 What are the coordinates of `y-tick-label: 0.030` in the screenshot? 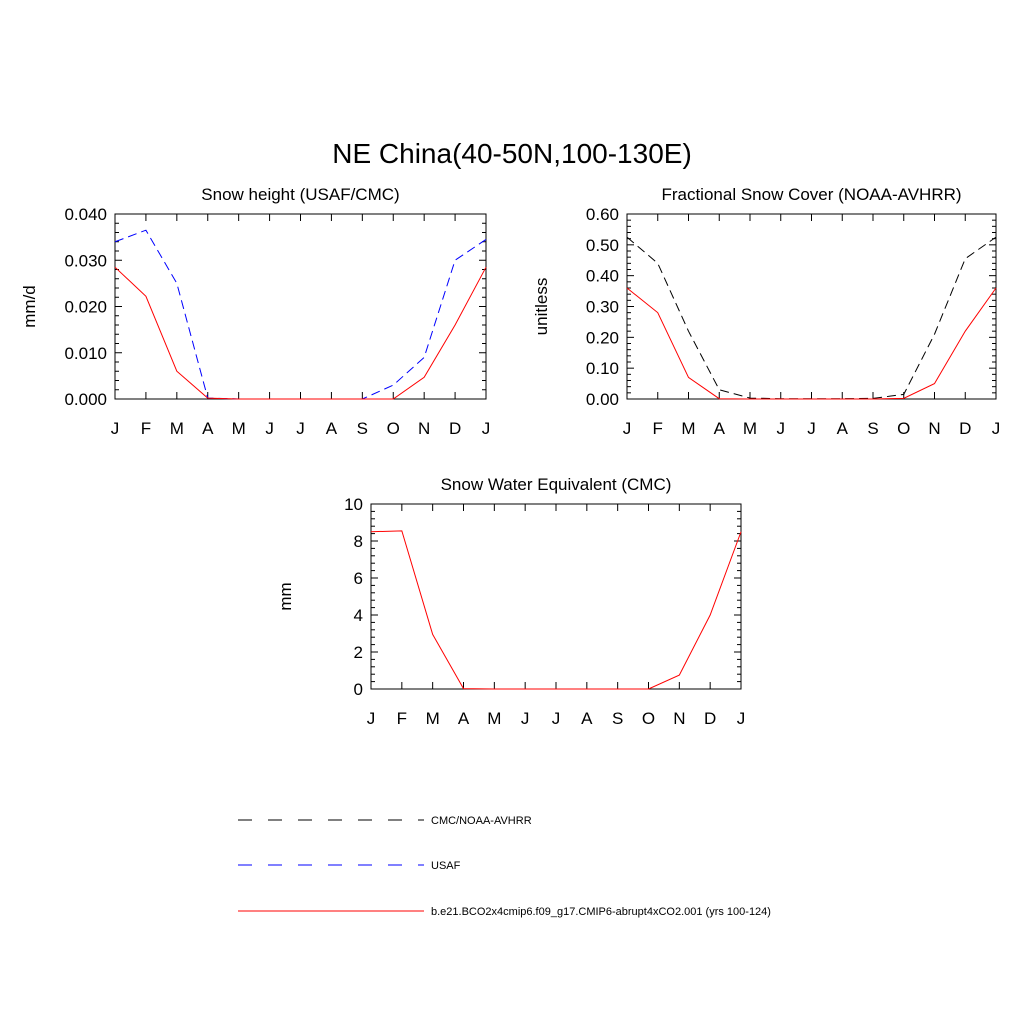 It's located at (85, 260).